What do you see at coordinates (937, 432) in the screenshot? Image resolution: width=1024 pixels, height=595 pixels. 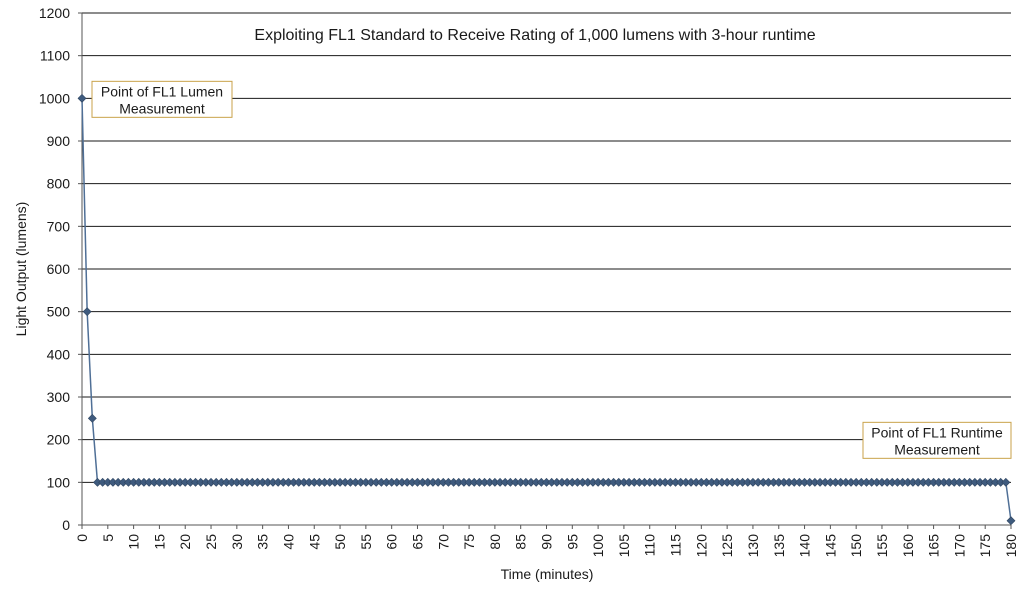 I see `annotation-text: Point of FL1 Runtime` at bounding box center [937, 432].